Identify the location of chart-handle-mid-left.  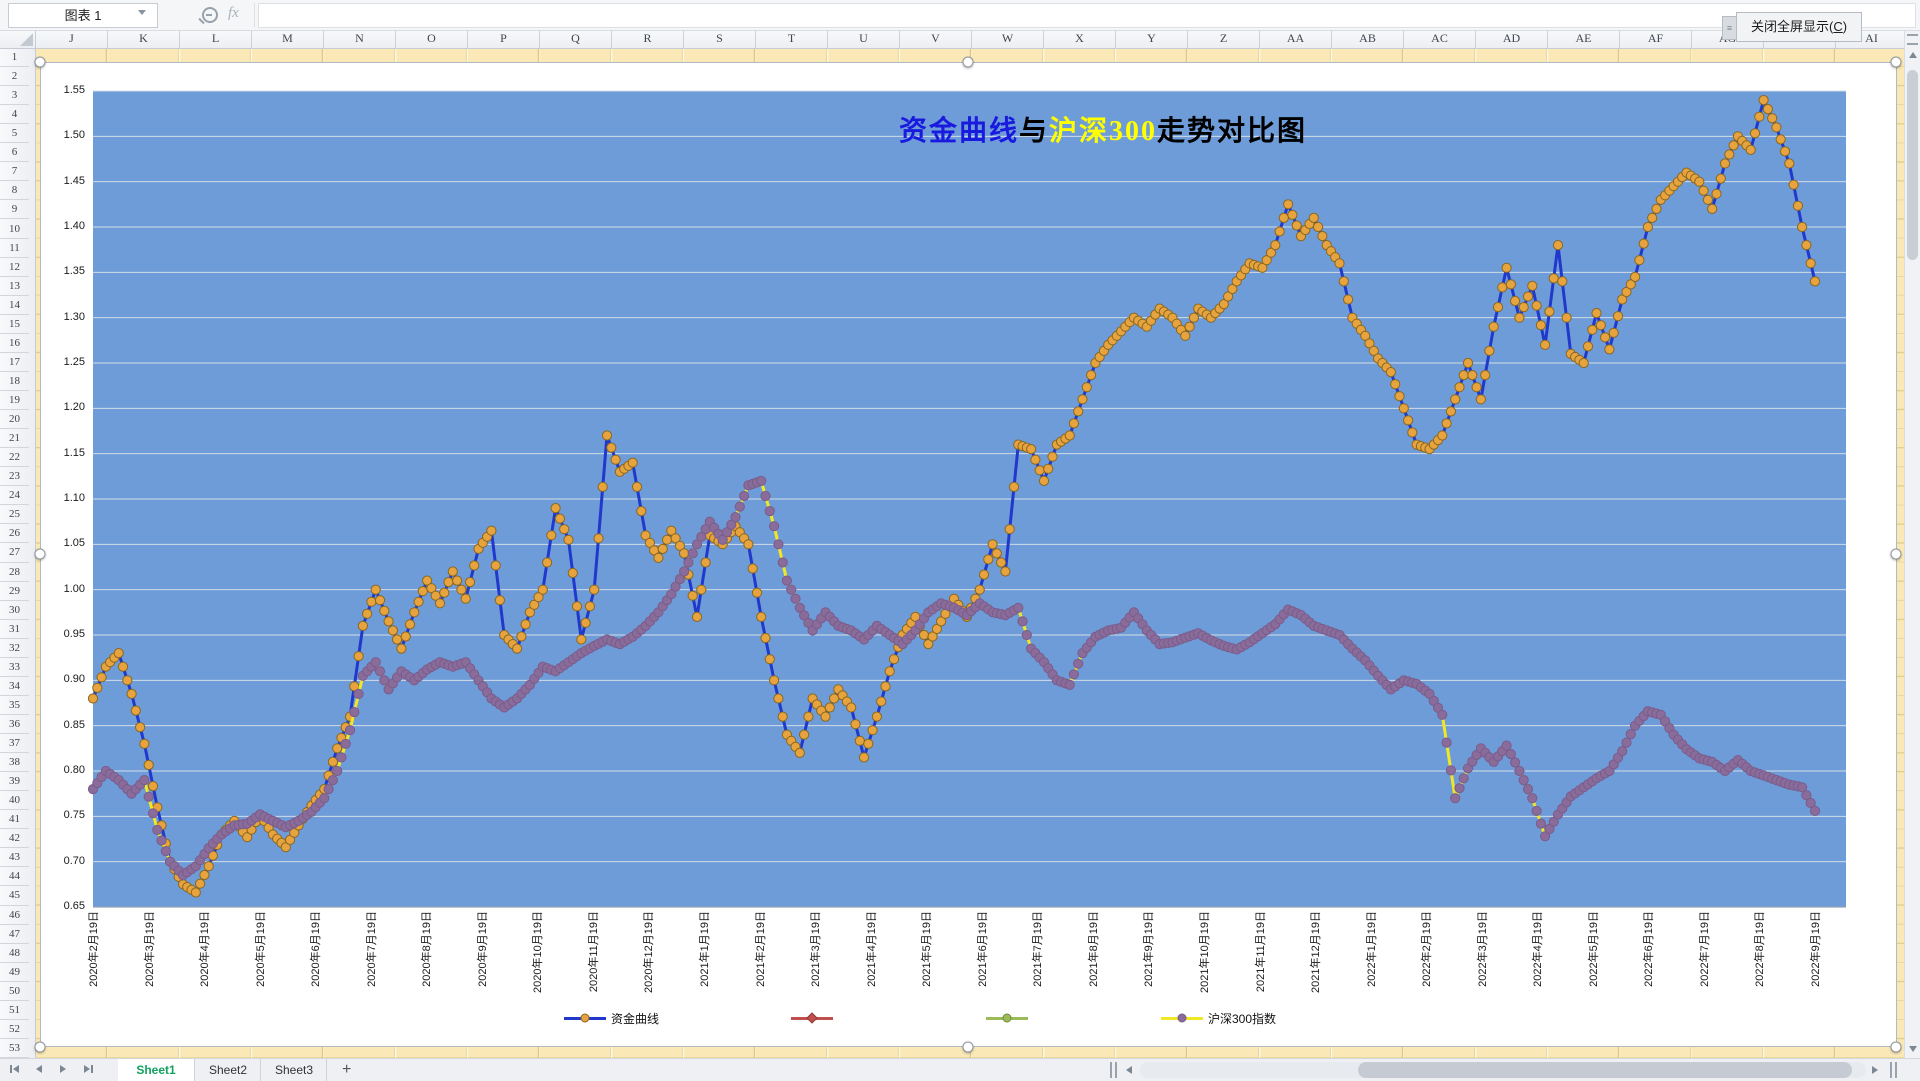
(40, 554).